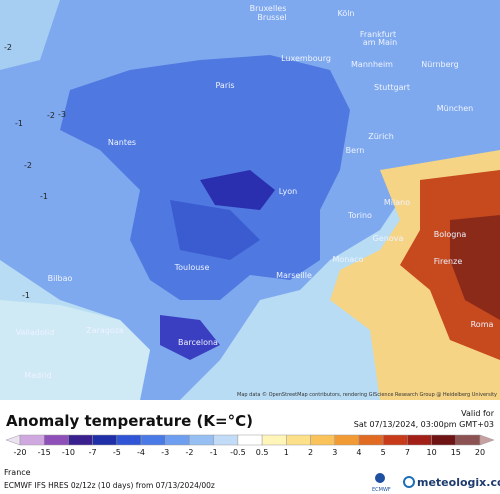  What do you see at coordinates (450, 234) in the screenshot?
I see `city-label: Bologna` at bounding box center [450, 234].